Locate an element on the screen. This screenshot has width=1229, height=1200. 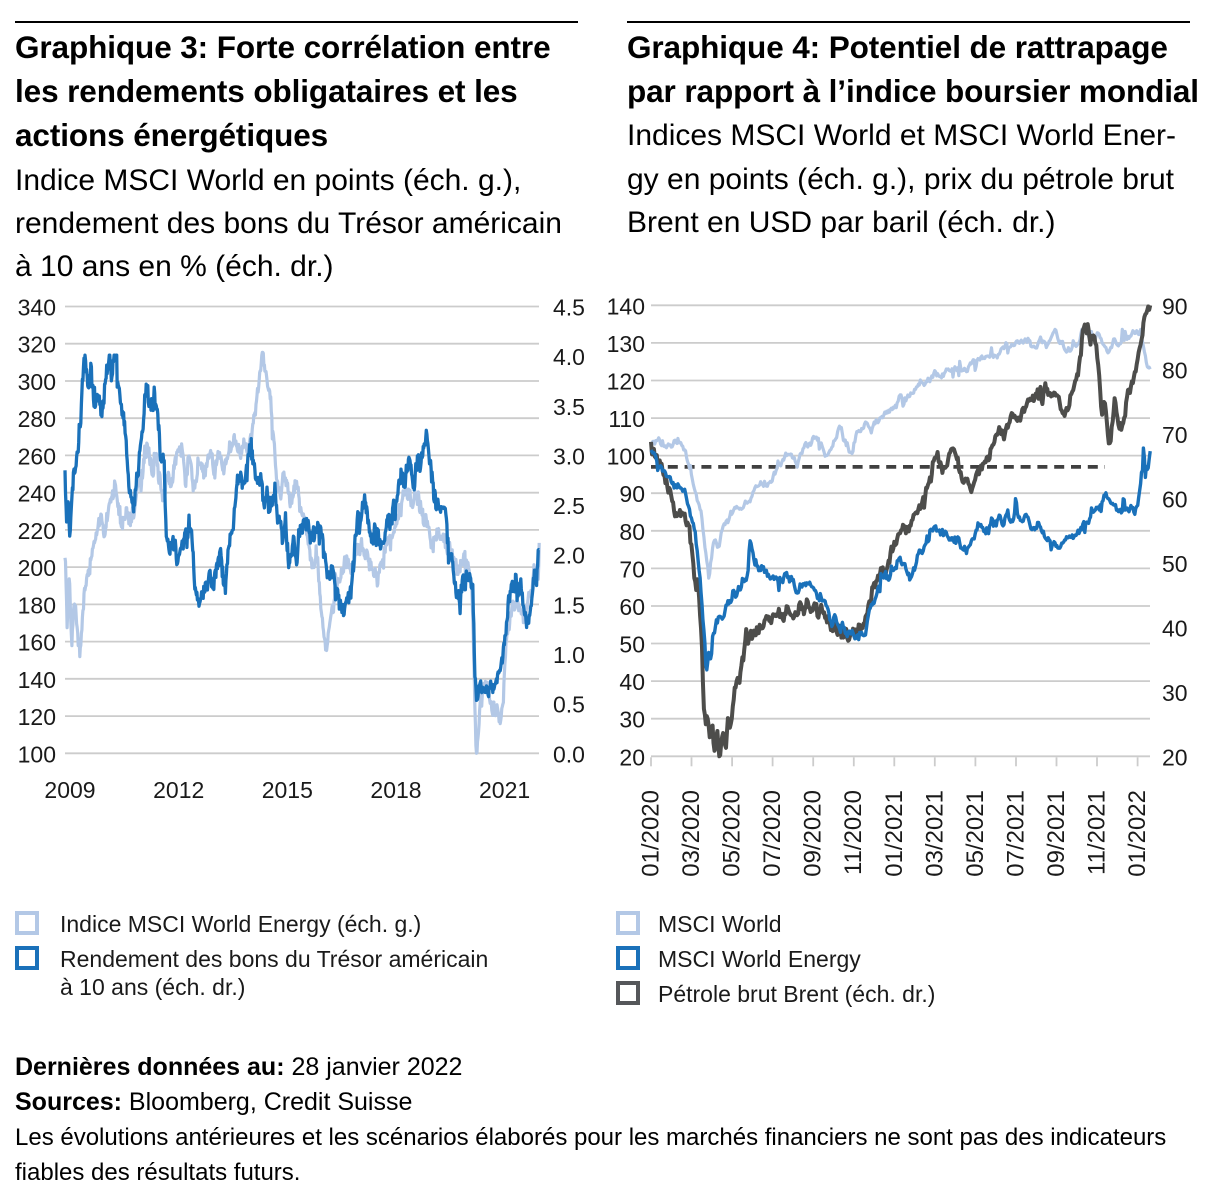
svg-text: 2.5 is located at coordinates (569, 506).